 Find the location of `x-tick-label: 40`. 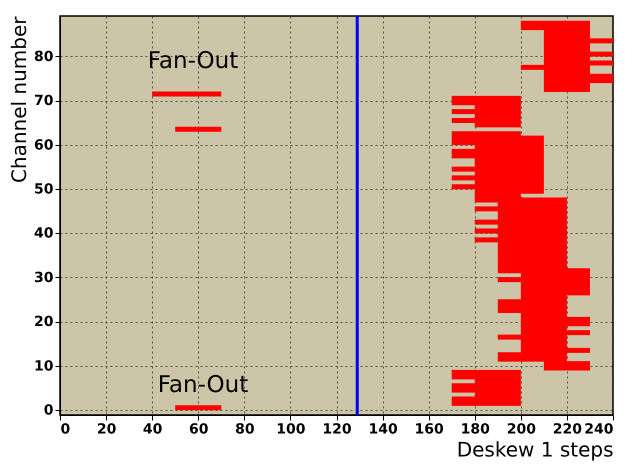

x-tick-label: 40 is located at coordinates (152, 430).